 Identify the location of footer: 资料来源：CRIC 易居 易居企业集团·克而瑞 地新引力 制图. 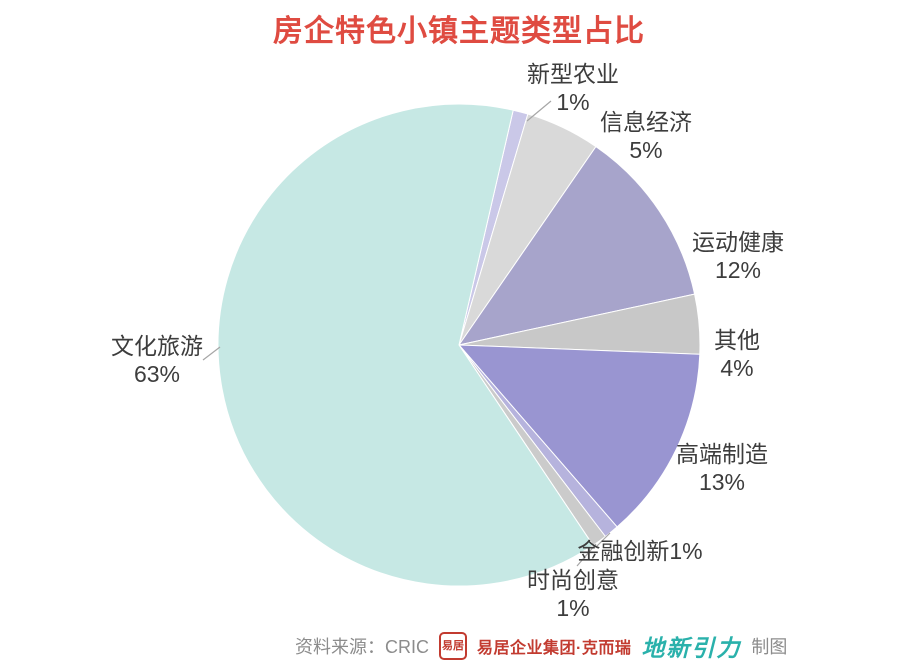
(541, 646).